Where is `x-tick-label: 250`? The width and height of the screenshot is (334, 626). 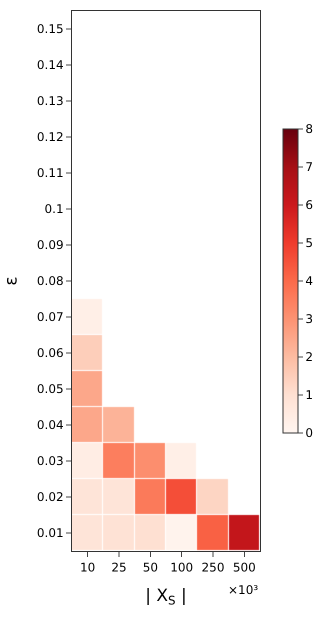 x-tick-label: 250 is located at coordinates (213, 567).